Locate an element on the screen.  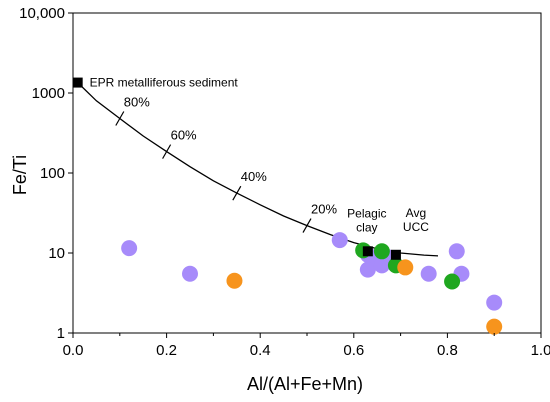
y-tick-label: 10 is located at coordinates (56, 253).